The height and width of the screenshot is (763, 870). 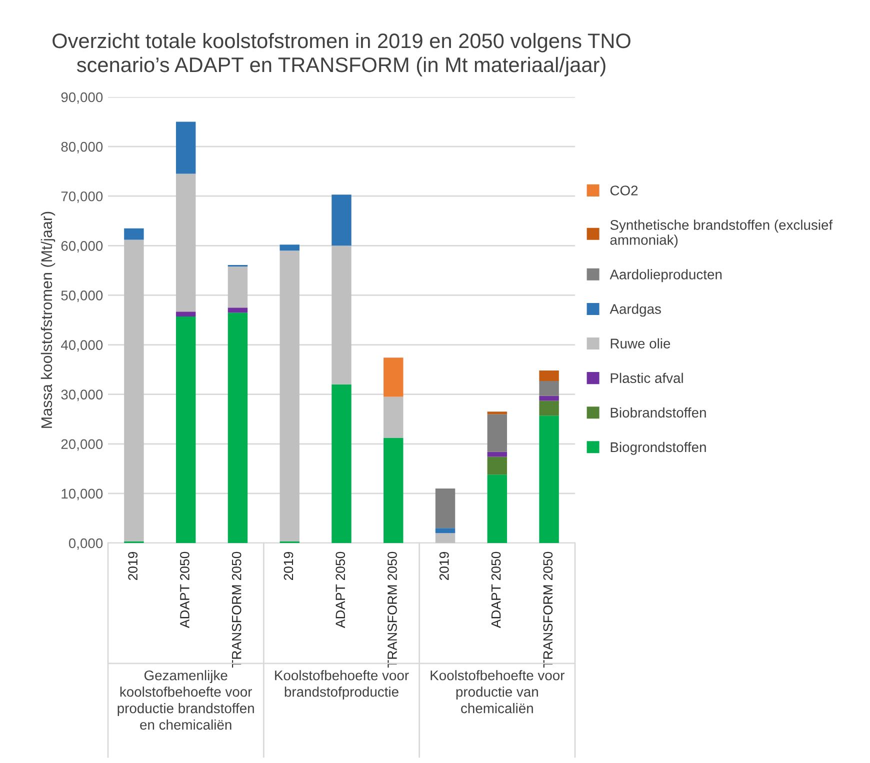 I want to click on text: Koolstofbehoefte voor productie van chemicaliën, so click(x=497, y=692).